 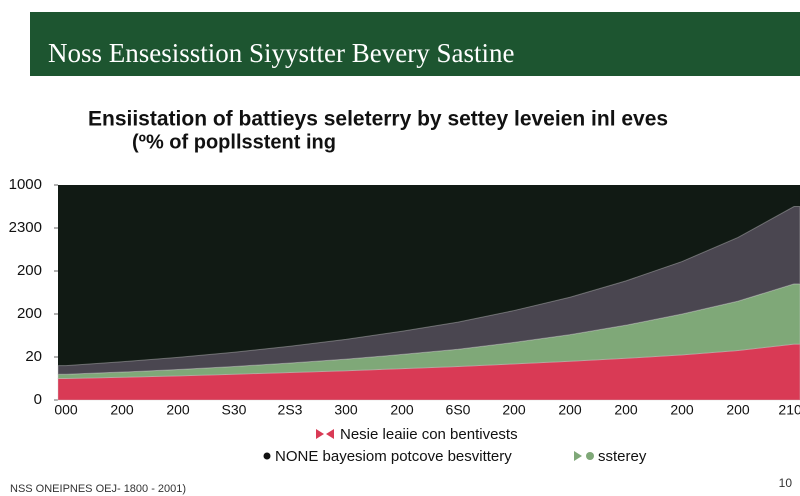 I want to click on chart-subtitle: (º% of popllsstent ing, so click(x=234, y=142).